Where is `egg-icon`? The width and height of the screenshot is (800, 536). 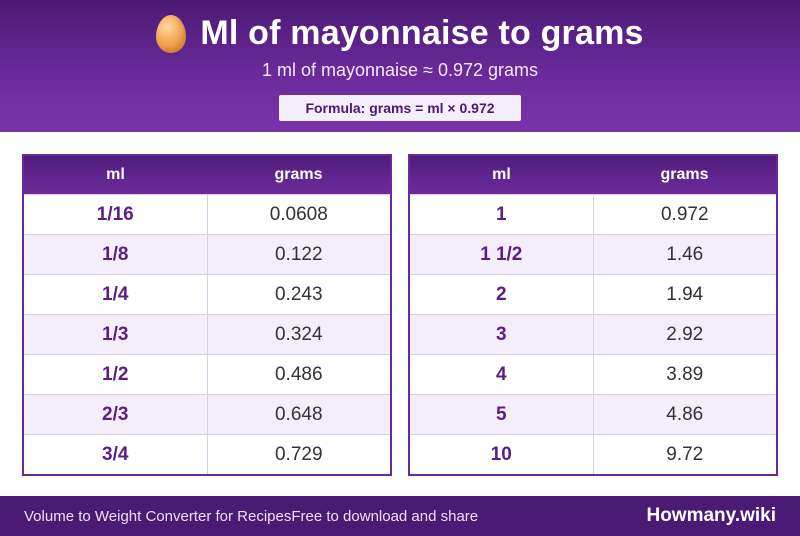
egg-icon is located at coordinates (171, 33).